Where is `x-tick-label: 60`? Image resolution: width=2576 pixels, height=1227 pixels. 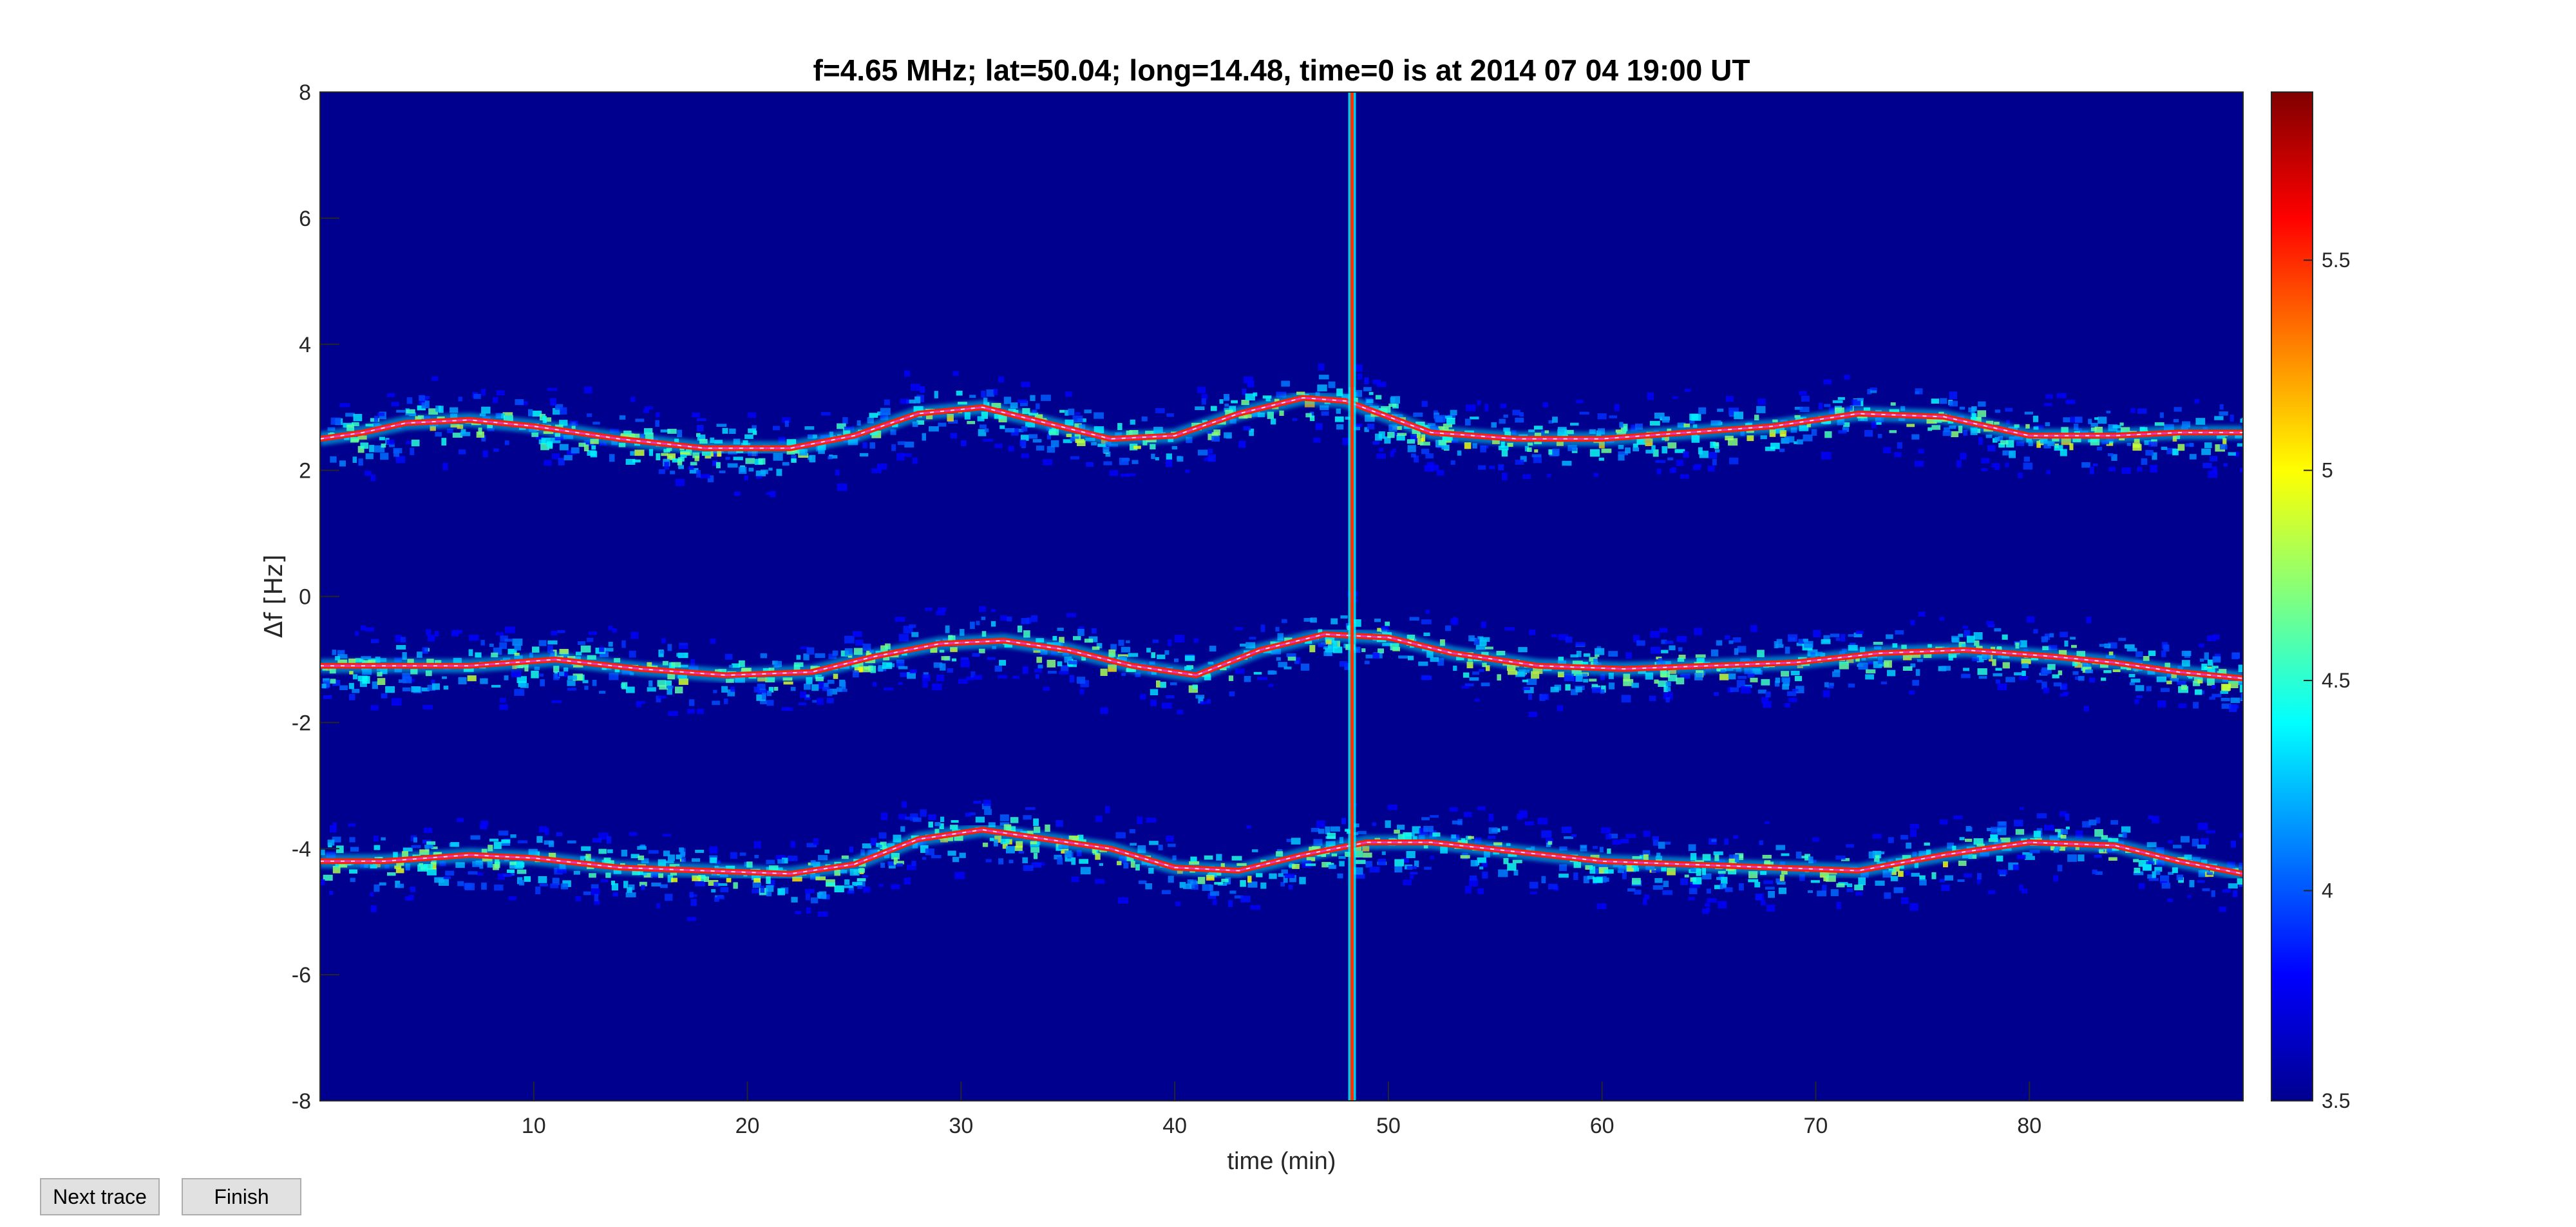
x-tick-label: 60 is located at coordinates (1603, 1126).